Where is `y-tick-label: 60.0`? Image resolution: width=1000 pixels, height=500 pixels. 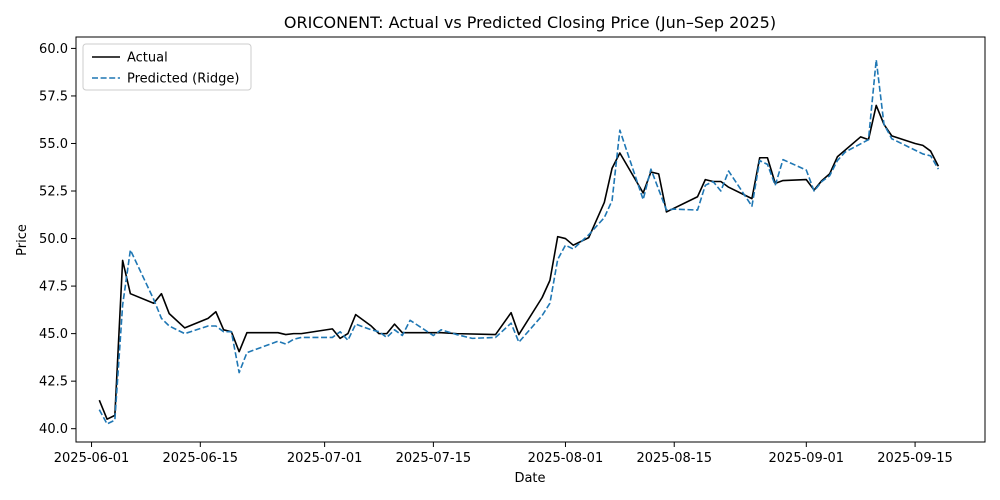
y-tick-label: 60.0 is located at coordinates (53, 49).